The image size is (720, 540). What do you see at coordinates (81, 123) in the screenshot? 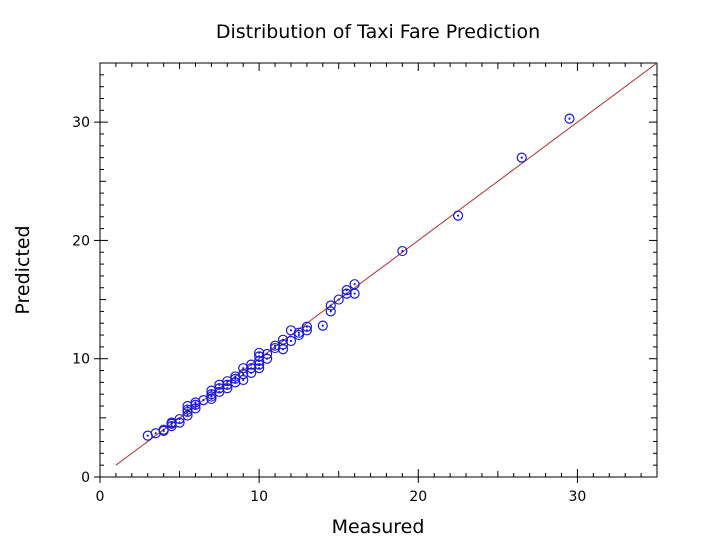
I see `y-tick-label: 30` at bounding box center [81, 123].